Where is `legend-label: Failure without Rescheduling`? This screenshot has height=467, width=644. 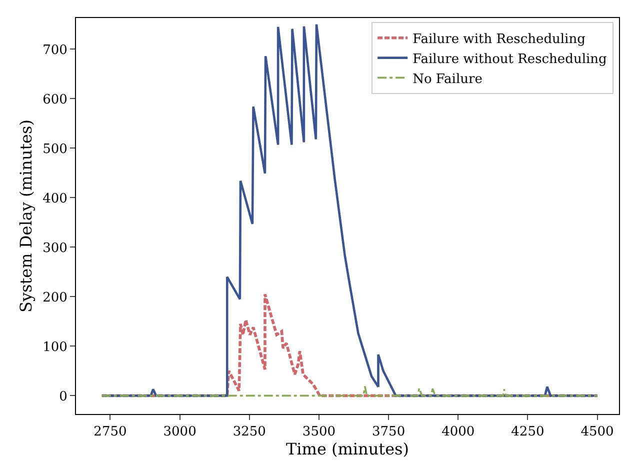 legend-label: Failure without Rescheduling is located at coordinates (509, 59).